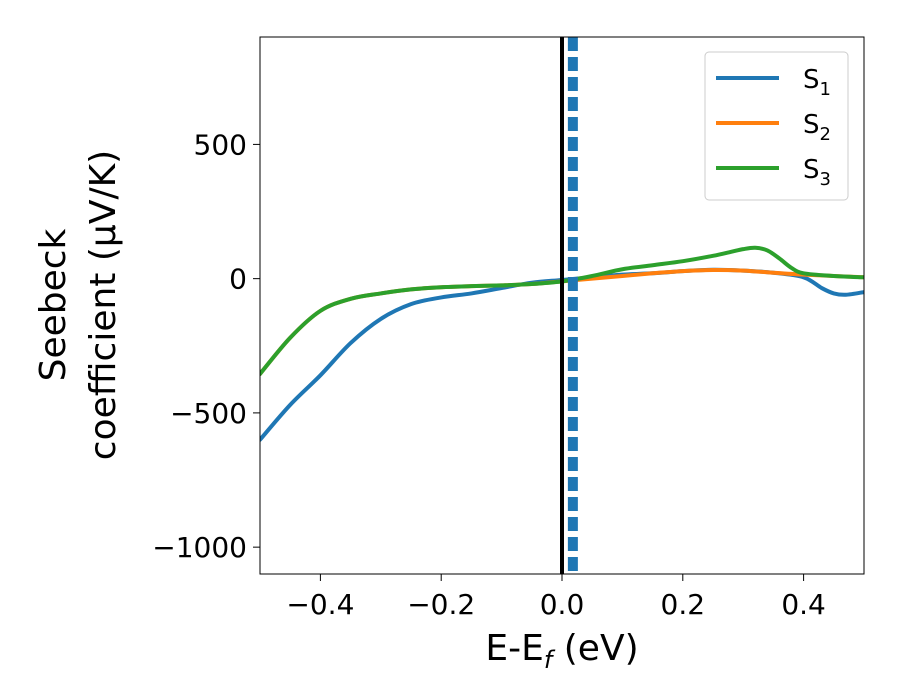 This screenshot has width=900, height=700. What do you see at coordinates (817, 172) in the screenshot?
I see `legend-label-s3: S3` at bounding box center [817, 172].